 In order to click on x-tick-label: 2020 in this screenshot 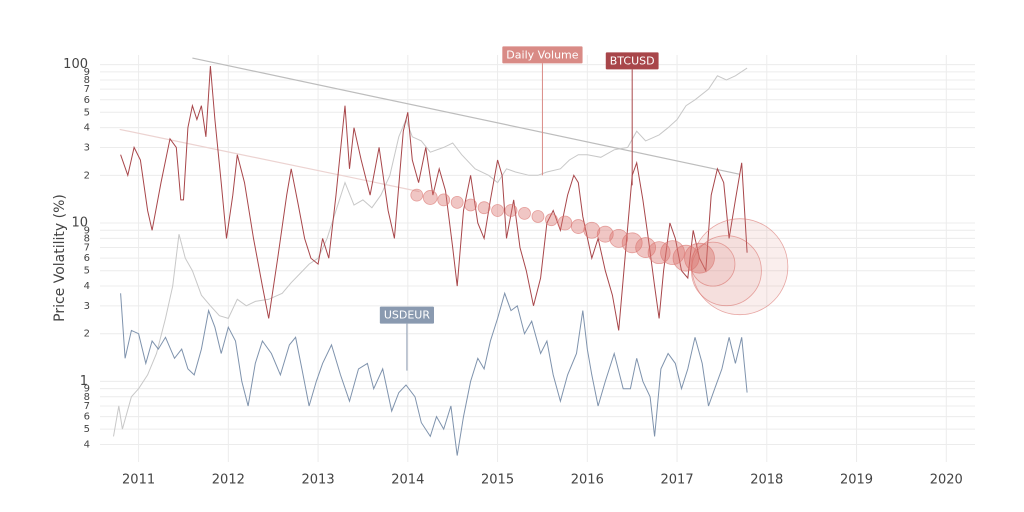, I will do `click(946, 480)`.